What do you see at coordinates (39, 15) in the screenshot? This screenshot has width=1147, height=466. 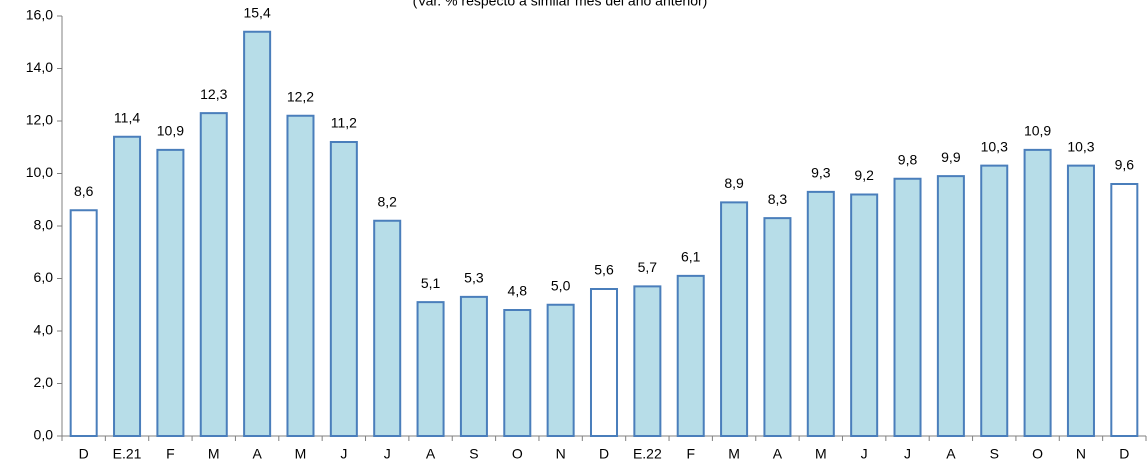 I see `y-tick-label: 16,0` at bounding box center [39, 15].